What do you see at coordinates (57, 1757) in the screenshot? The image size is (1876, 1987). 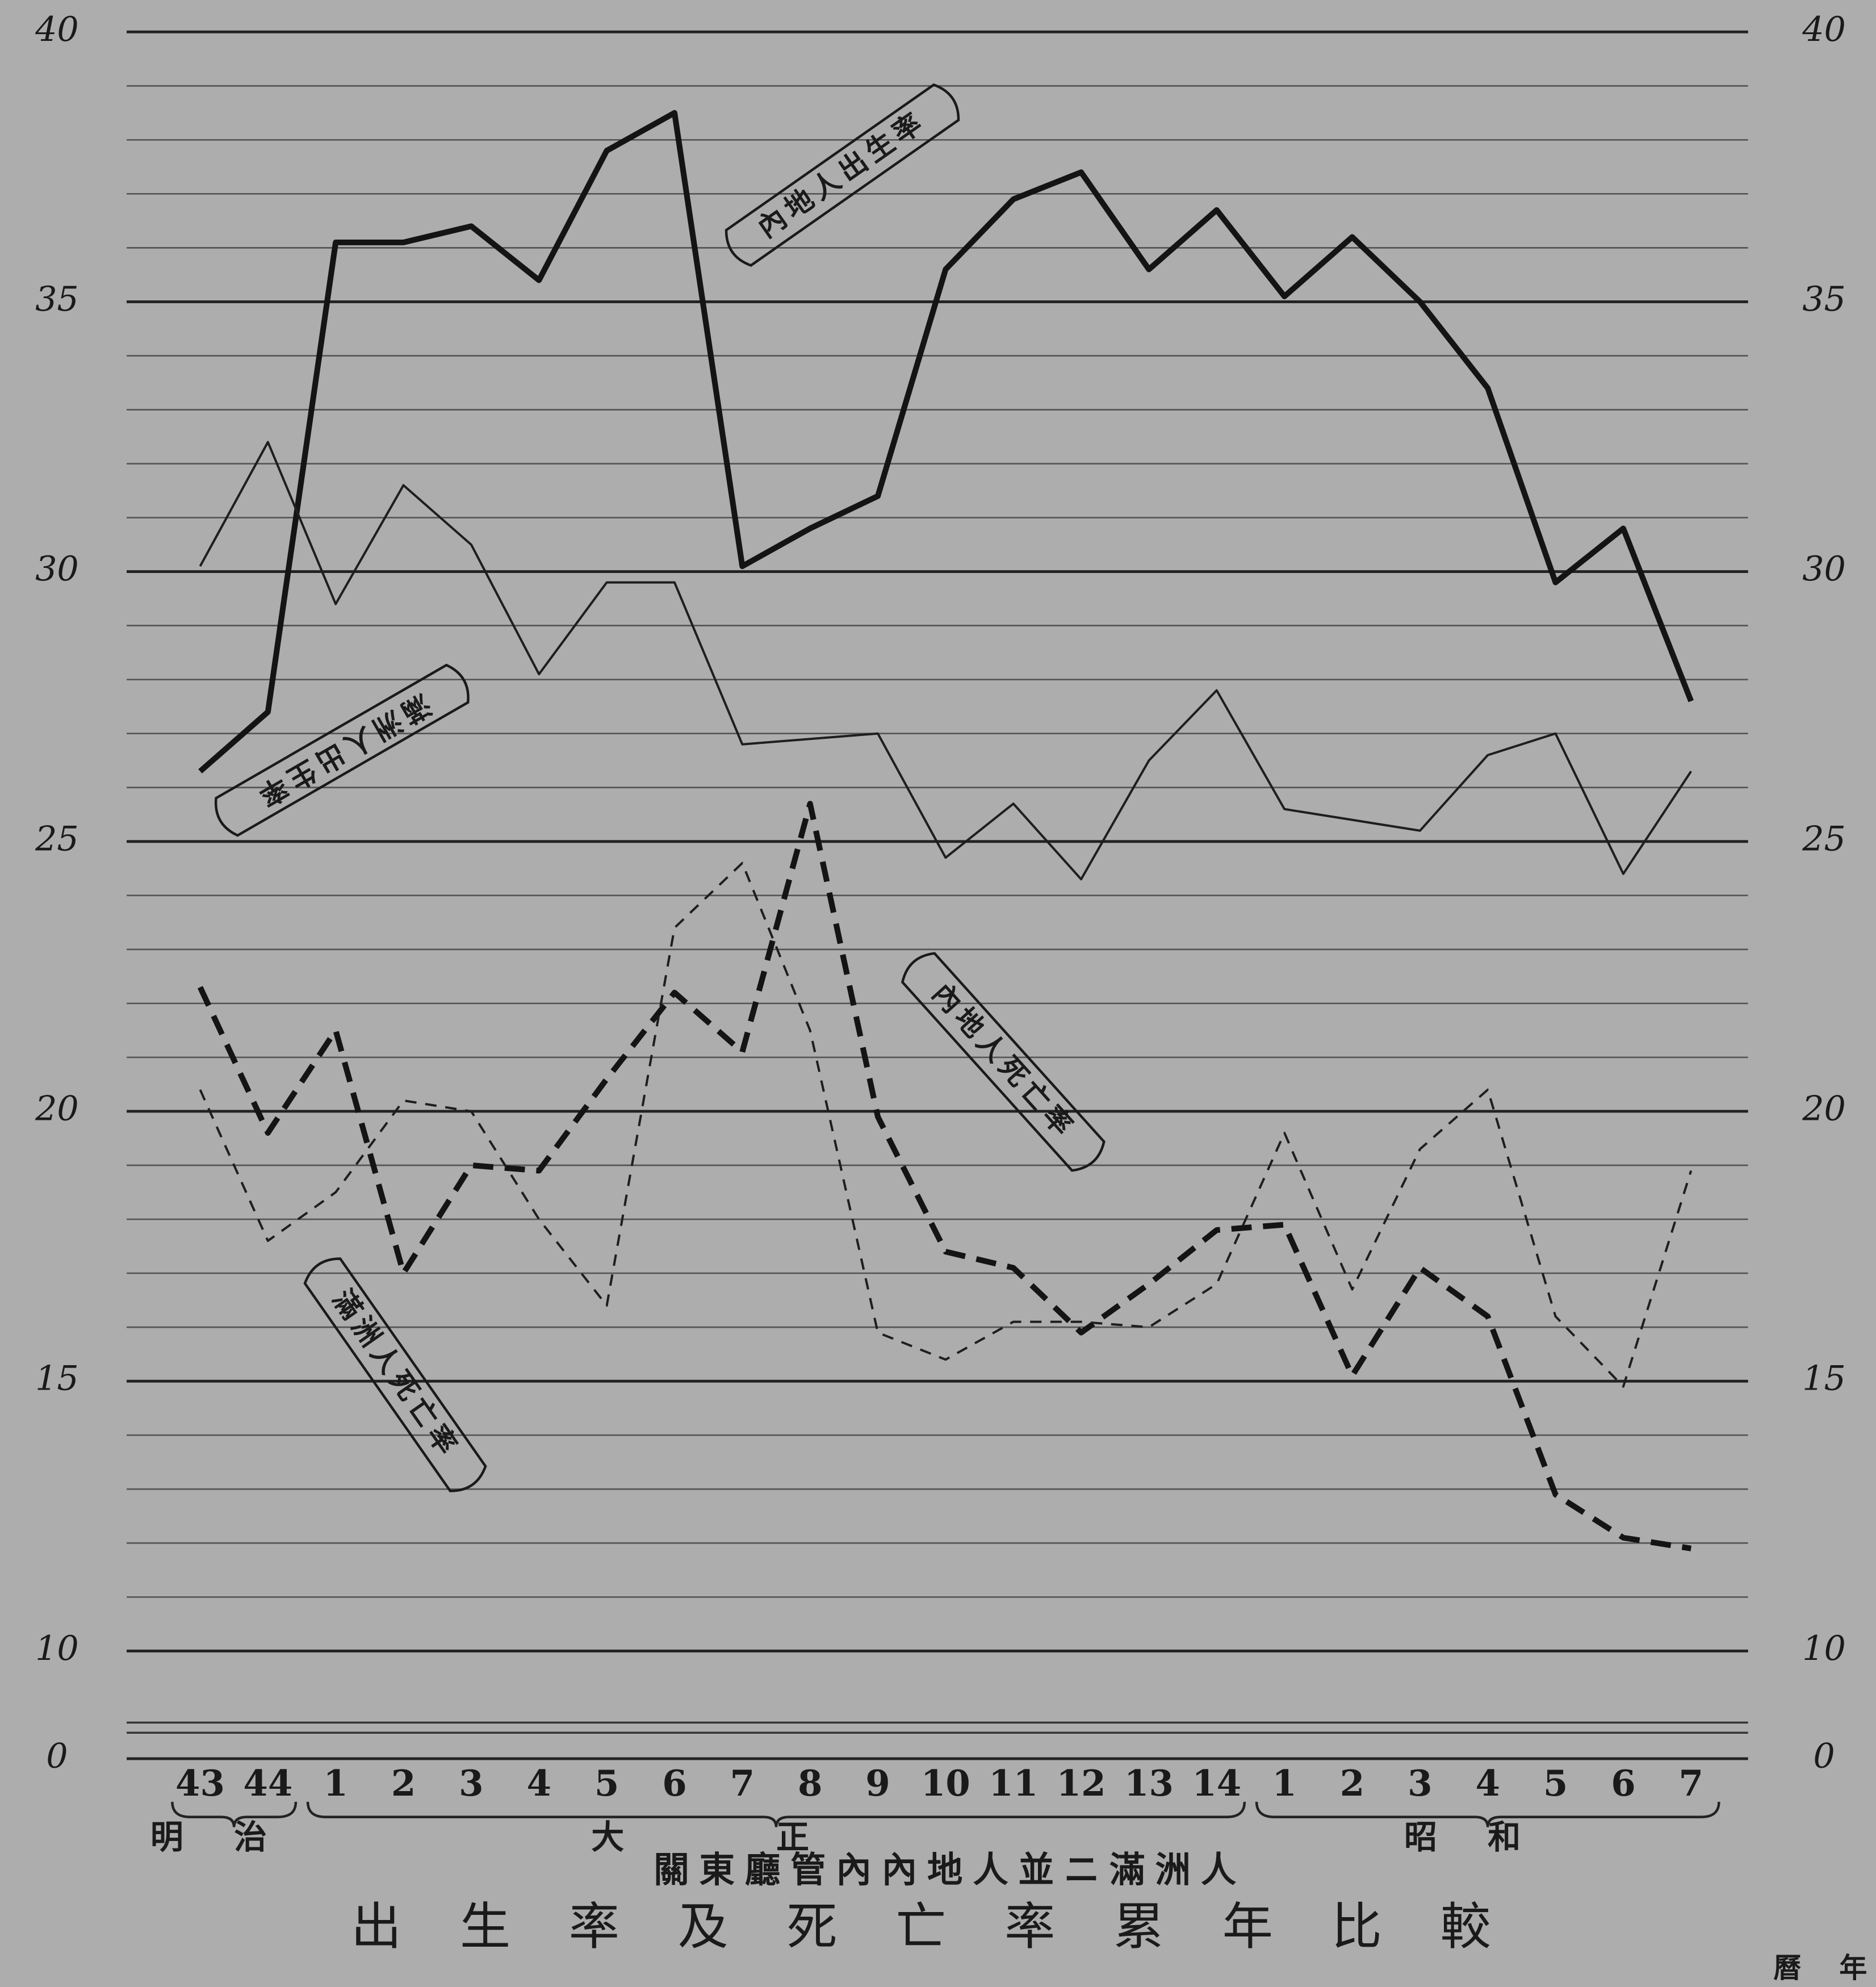 I see `y-tick-label: 0` at bounding box center [57, 1757].